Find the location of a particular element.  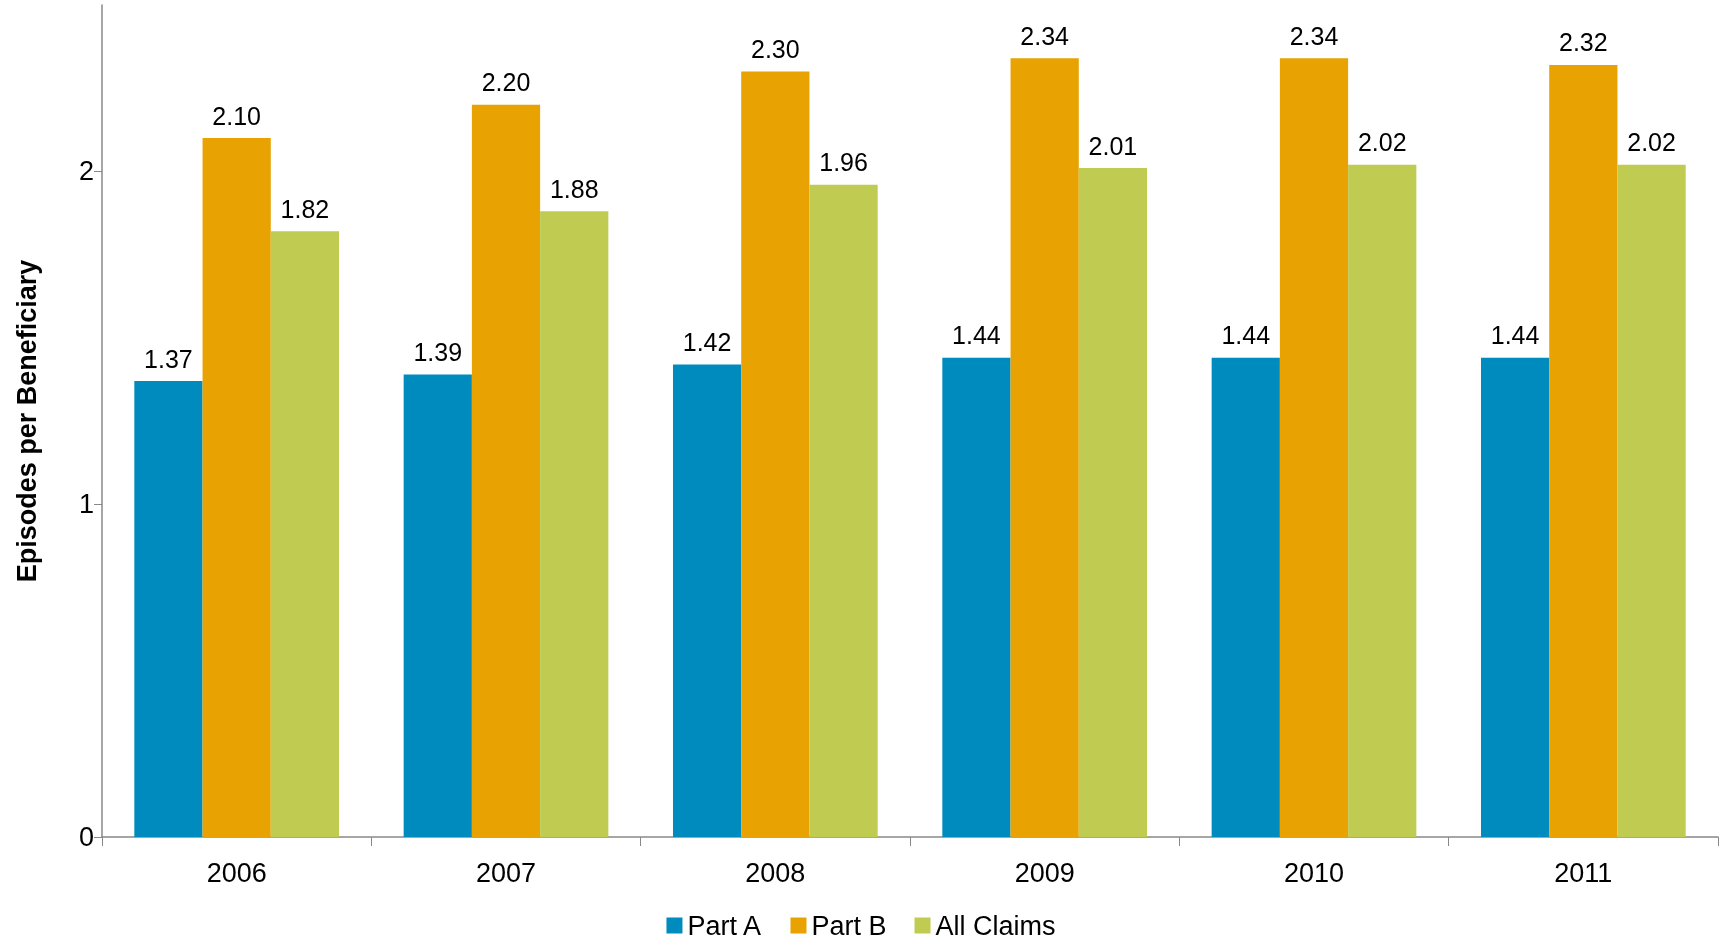

y-tick-label: 2 is located at coordinates (86, 171).